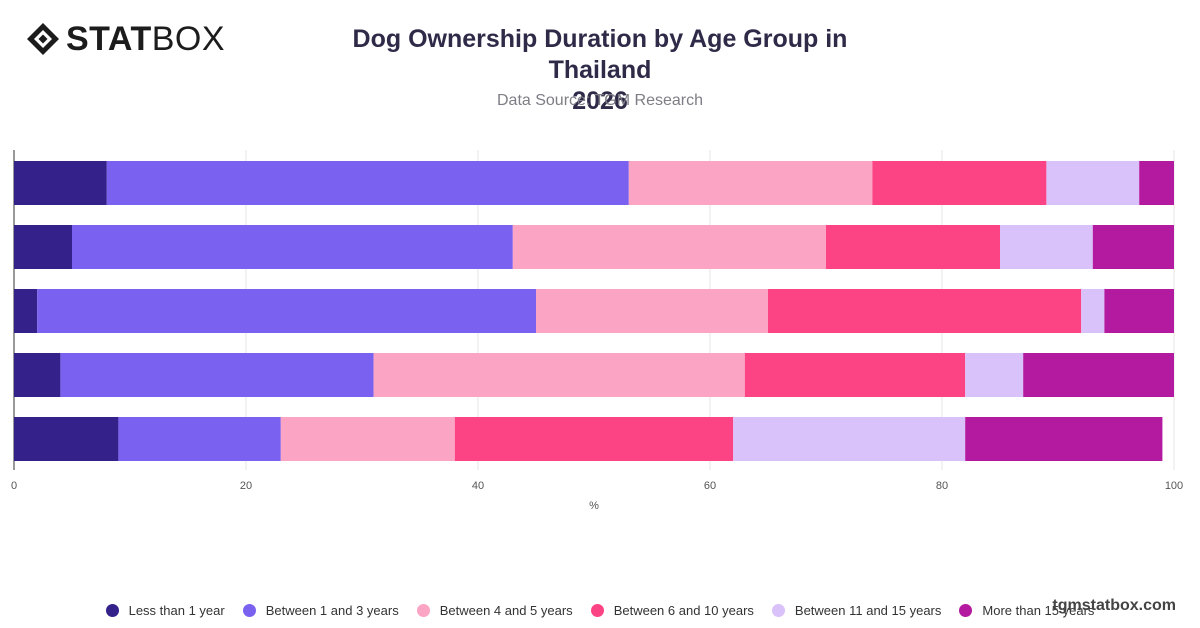 Image resolution: width=1200 pixels, height=628 pixels. Describe the element at coordinates (1114, 605) in the screenshot. I see `watermark: tgmstatbox.com` at that location.